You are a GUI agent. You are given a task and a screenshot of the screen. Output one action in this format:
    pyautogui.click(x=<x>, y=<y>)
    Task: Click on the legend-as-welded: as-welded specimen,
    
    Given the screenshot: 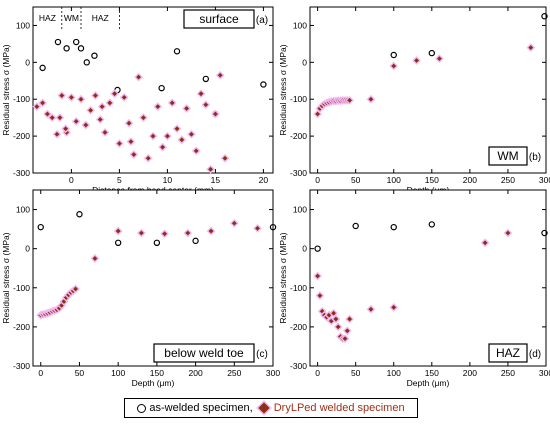 What is the action you would take?
    pyautogui.click(x=201, y=408)
    